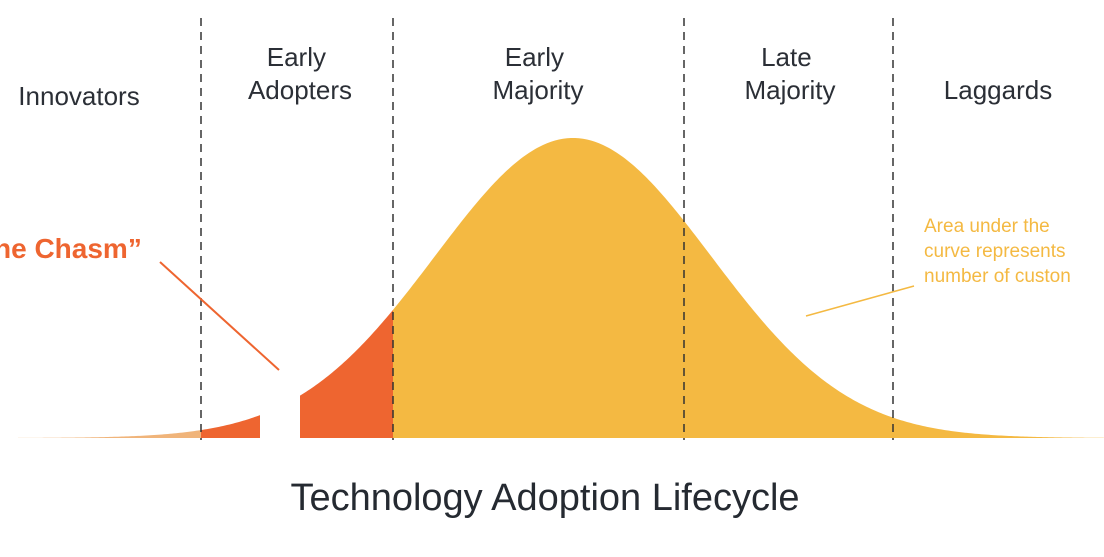 The height and width of the screenshot is (557, 1104). Describe the element at coordinates (346, 373) in the screenshot. I see `early-adopters-area-right` at that location.